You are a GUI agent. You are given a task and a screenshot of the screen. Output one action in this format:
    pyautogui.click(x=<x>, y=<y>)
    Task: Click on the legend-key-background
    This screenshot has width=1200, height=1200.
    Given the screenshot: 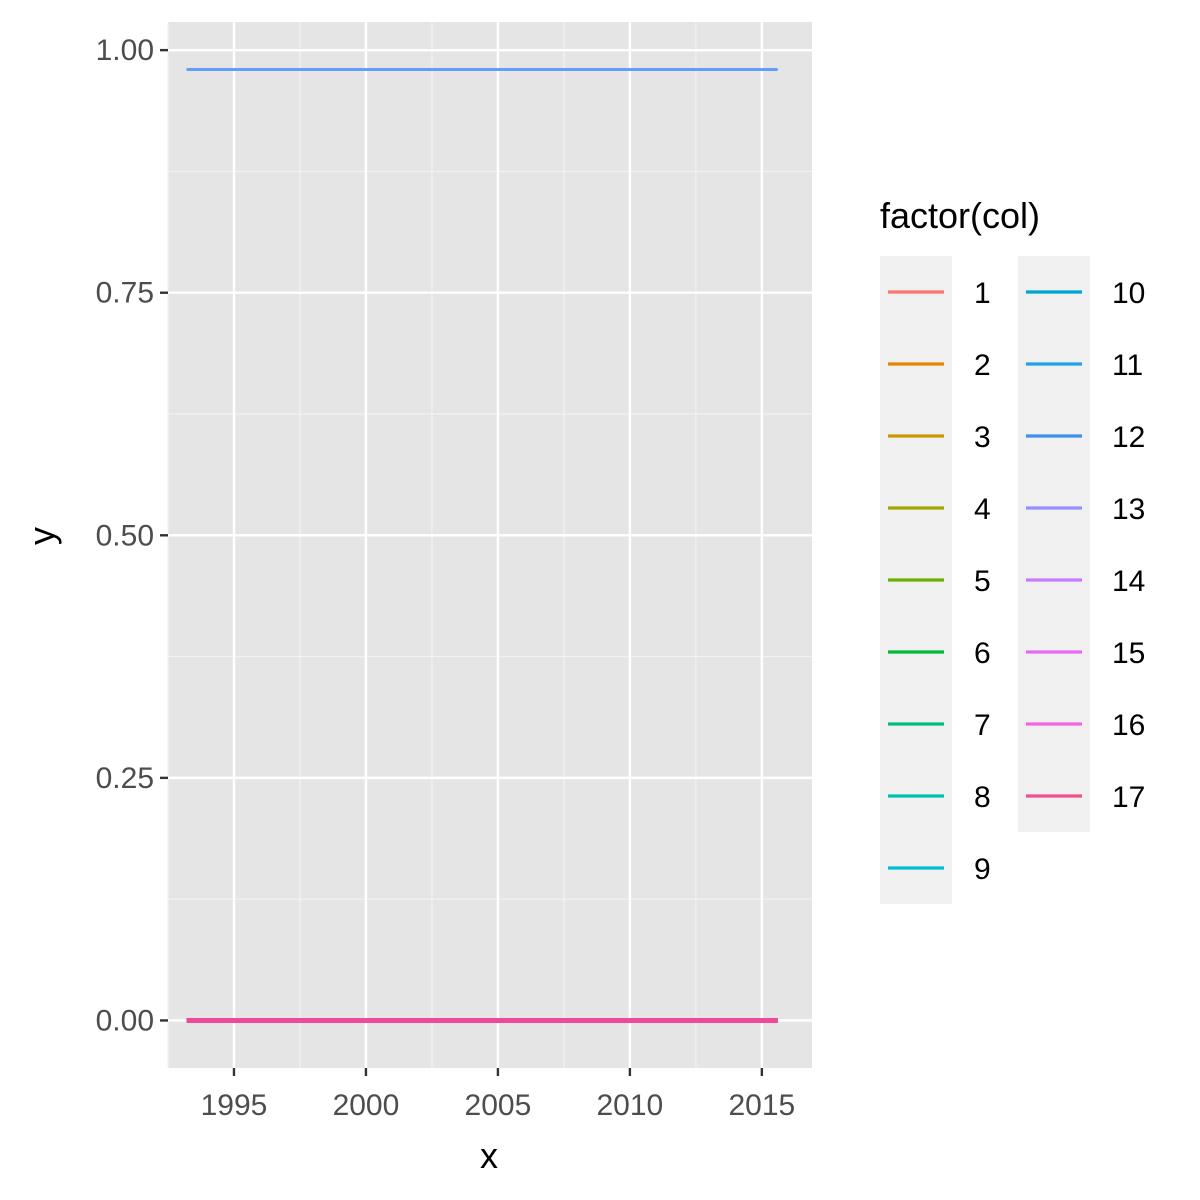 What is the action you would take?
    pyautogui.click(x=1054, y=544)
    